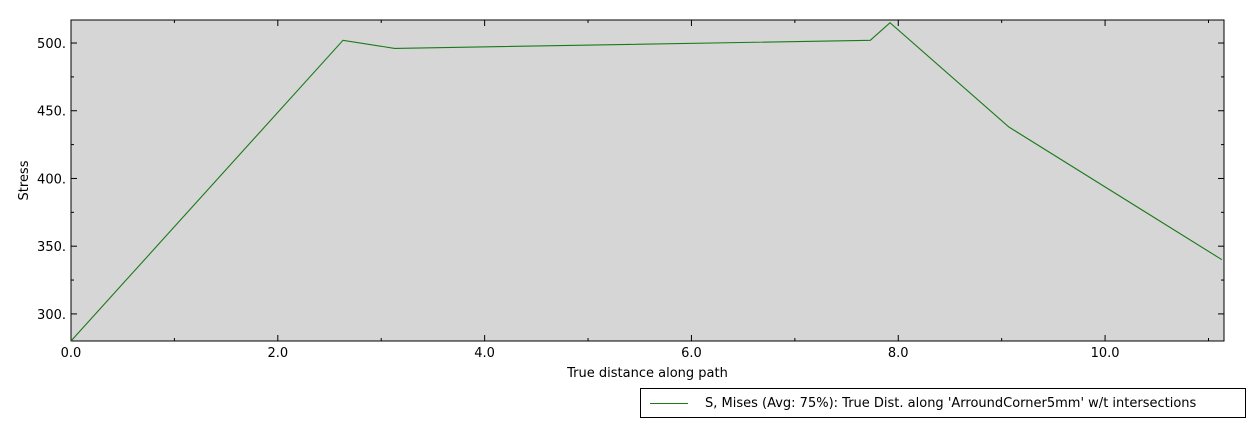 This screenshot has height=430, width=1257. I want to click on x-tick-label: 4.0, so click(484, 353).